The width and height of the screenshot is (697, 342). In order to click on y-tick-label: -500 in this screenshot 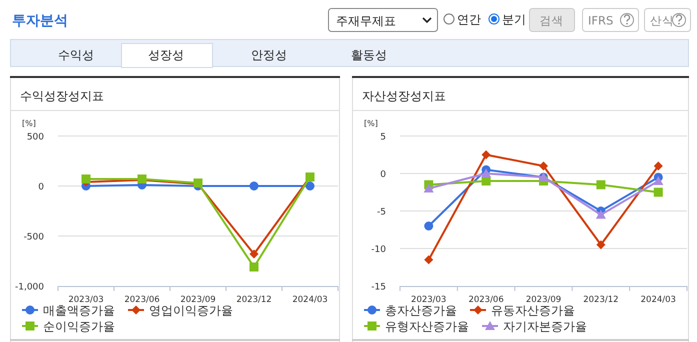, I will do `click(34, 237)`.